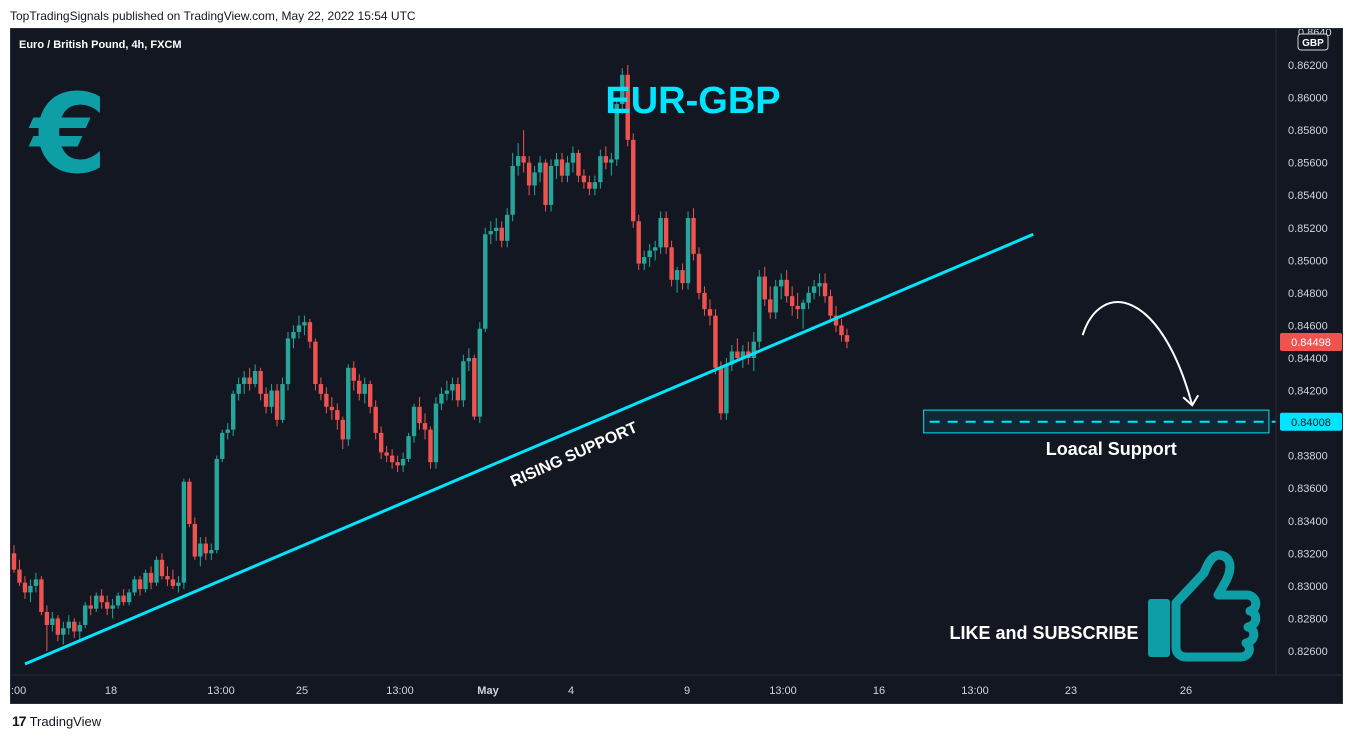 This screenshot has width=1354, height=740. I want to click on euro-icon: €, so click(68, 134).